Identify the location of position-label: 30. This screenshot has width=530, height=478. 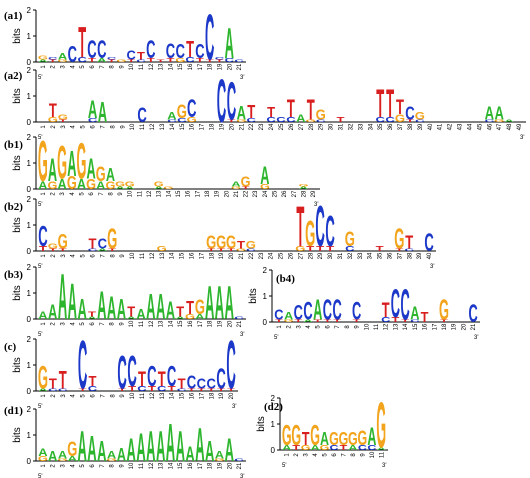
(332, 126).